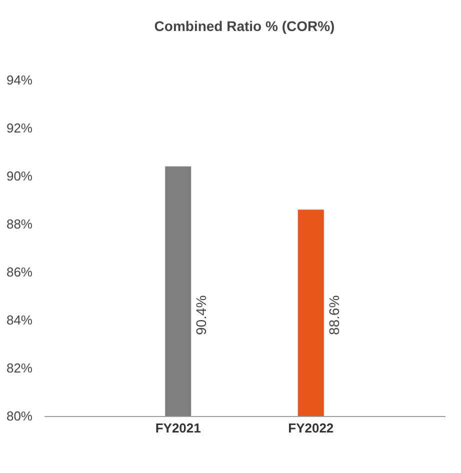  What do you see at coordinates (19, 320) in the screenshot?
I see `y-tick-label: 84%` at bounding box center [19, 320].